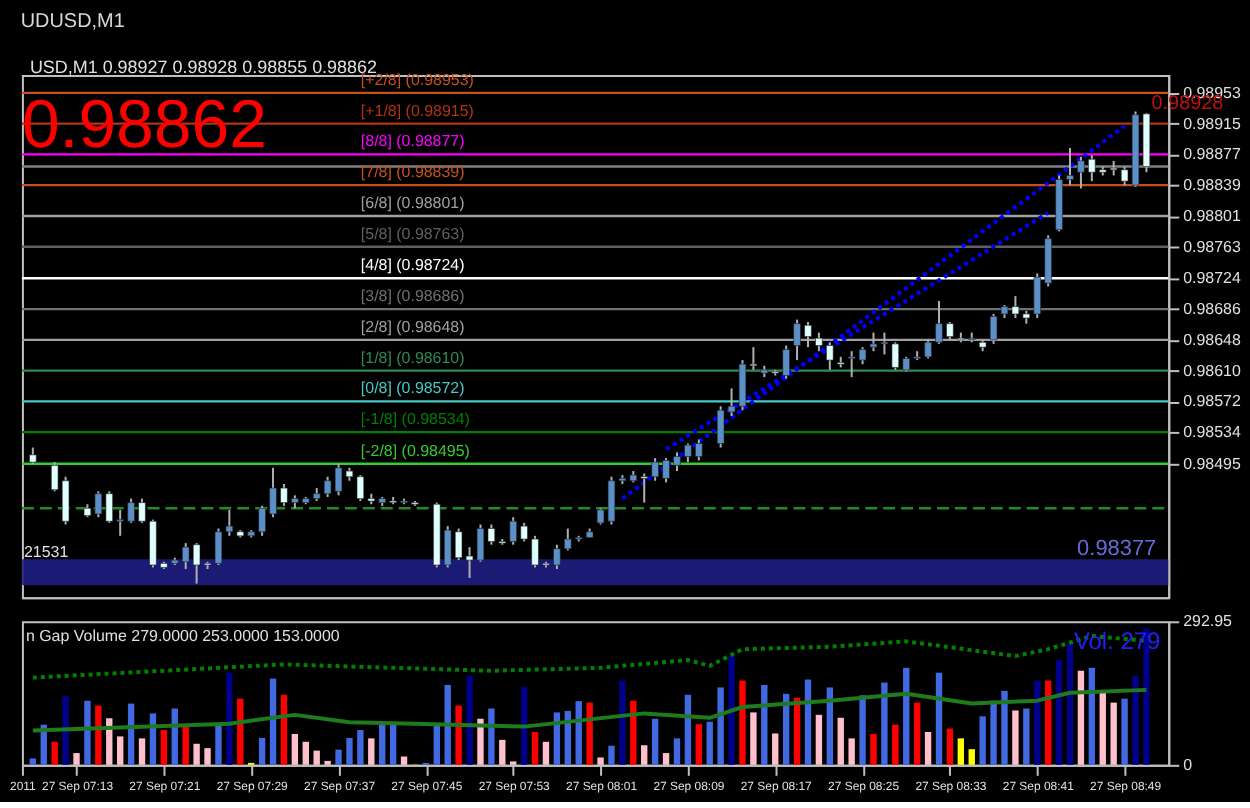  I want to click on y-tick-label: 0.98724, so click(1212, 278).